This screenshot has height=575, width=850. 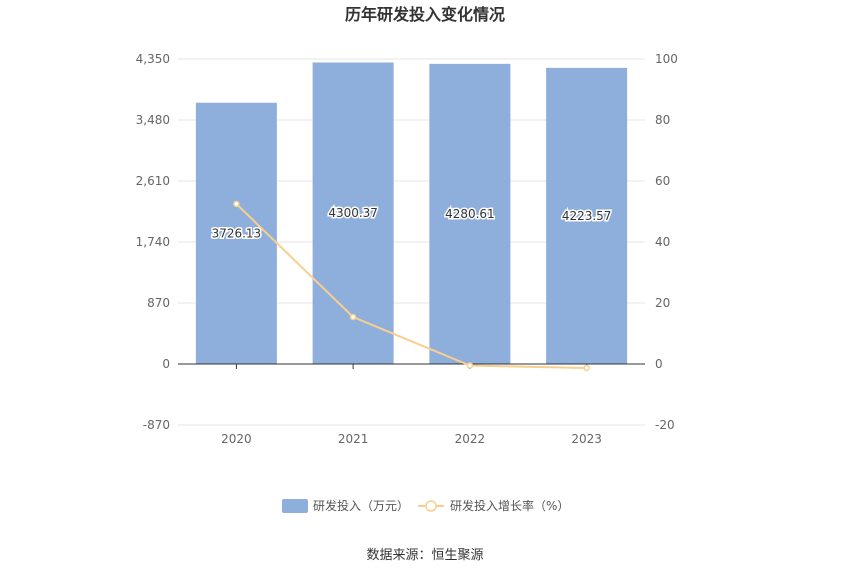 I want to click on left-y-axis: -870 0 870 1,740 2,610 3,480 4,350, so click(x=153, y=242).